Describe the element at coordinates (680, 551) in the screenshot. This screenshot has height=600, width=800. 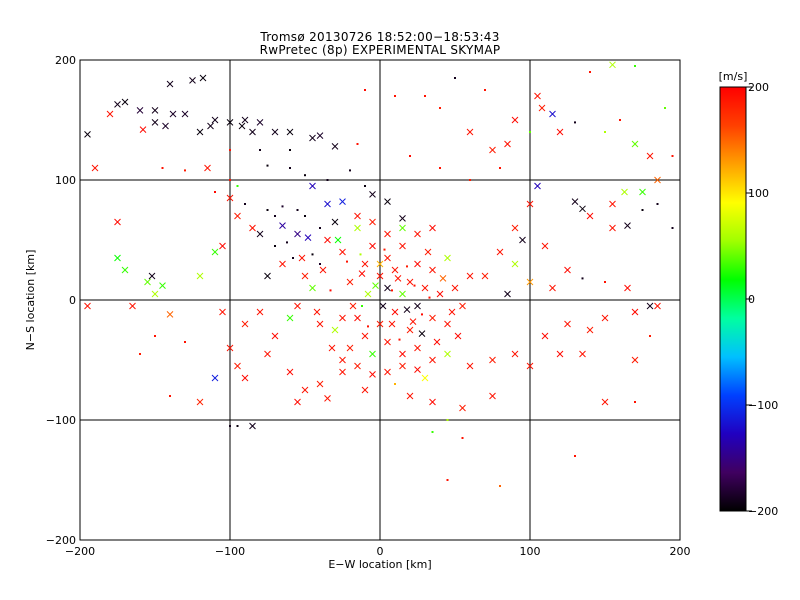
I see `x-tick-label: 200` at that location.